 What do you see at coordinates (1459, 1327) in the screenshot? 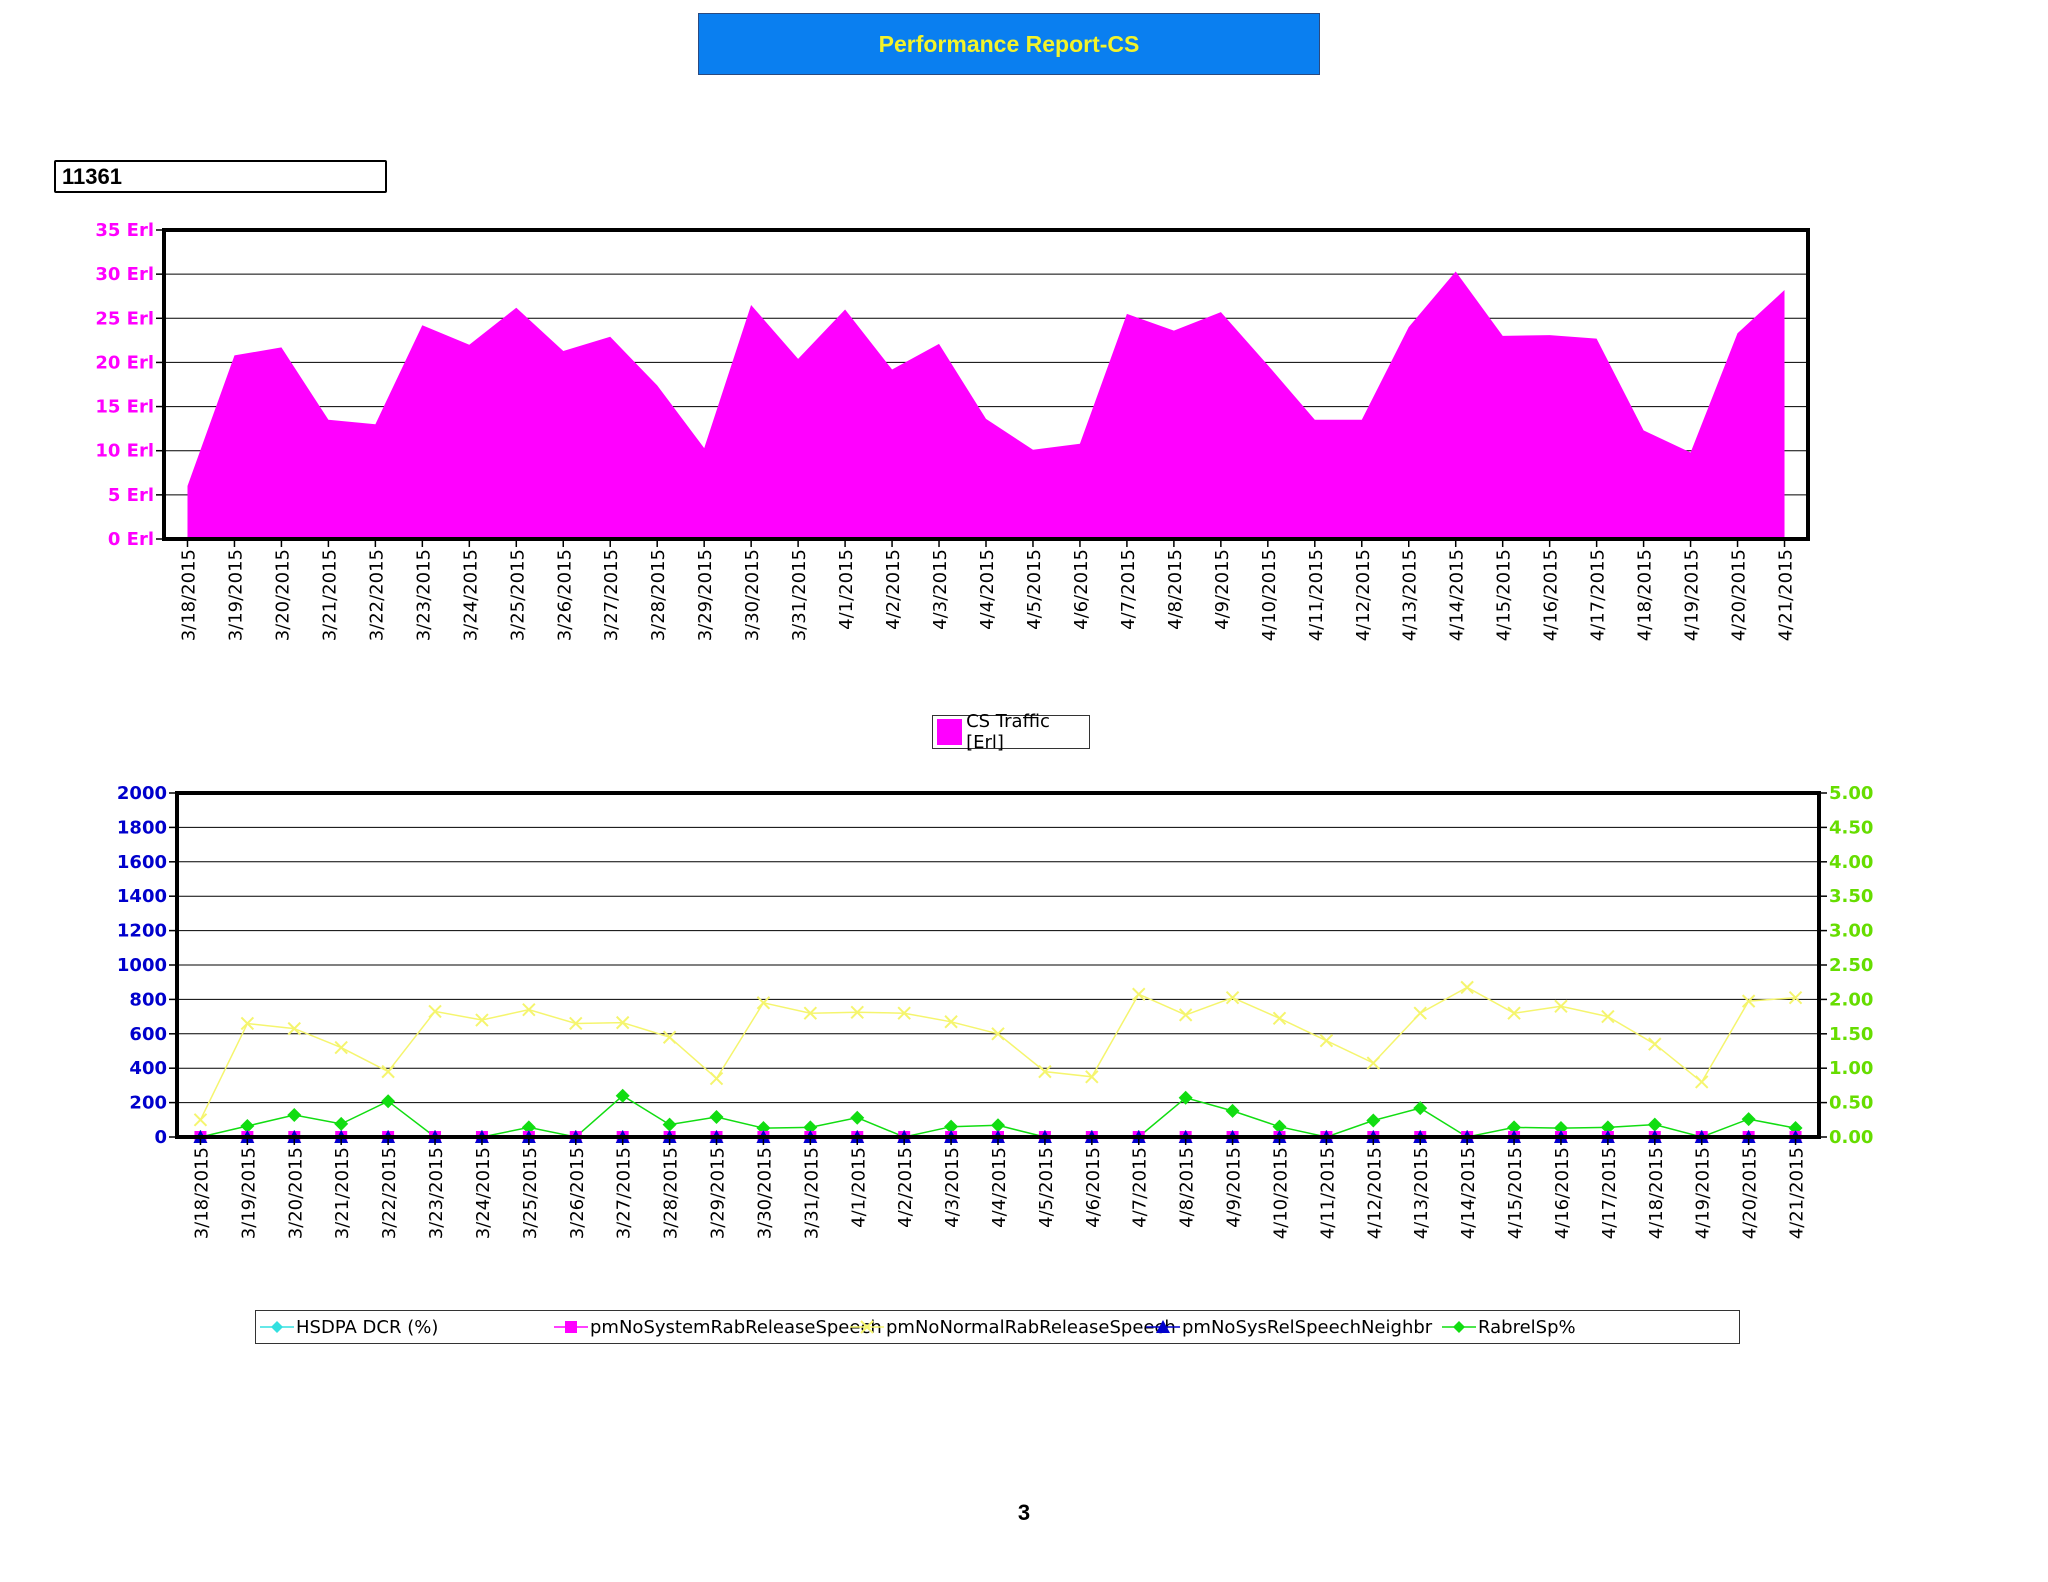
I see `green-diamond-icon` at bounding box center [1459, 1327].